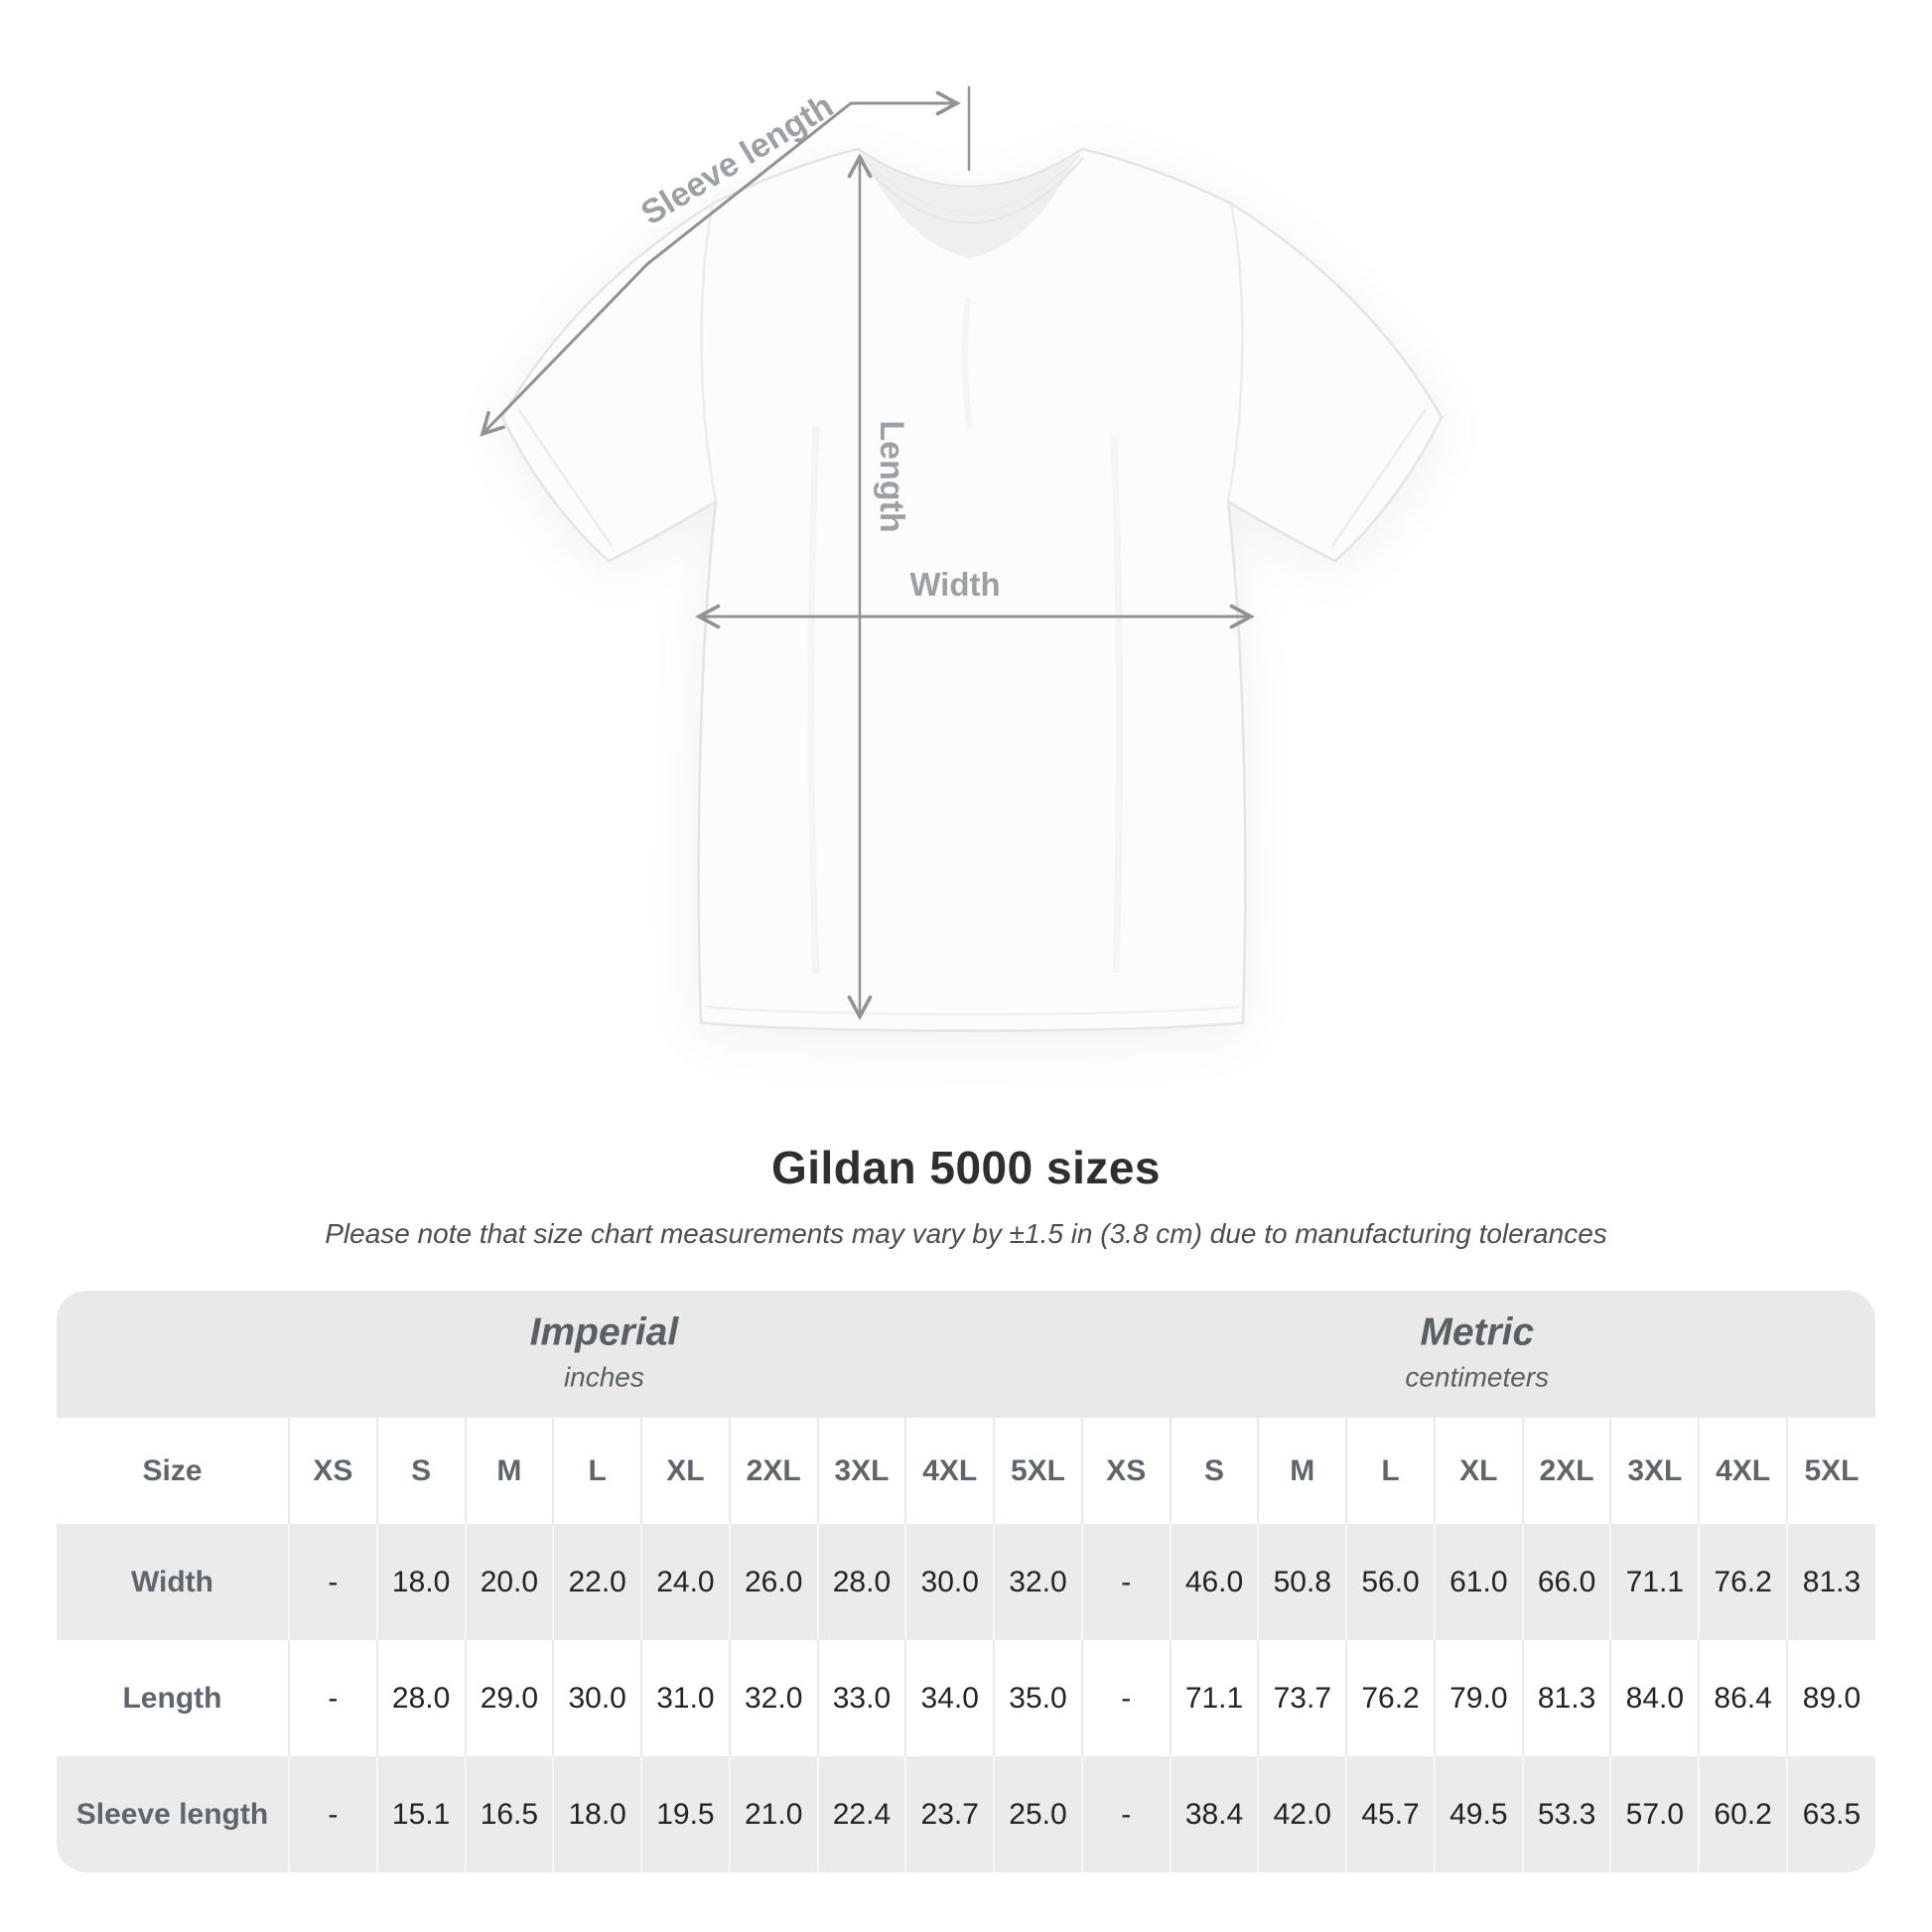  I want to click on size-column-header: Size, so click(173, 1471).